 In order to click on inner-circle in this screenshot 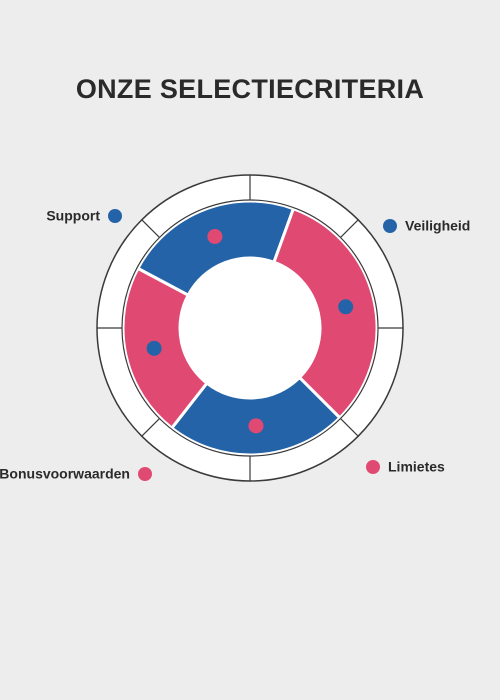, I will do `click(250, 328)`.